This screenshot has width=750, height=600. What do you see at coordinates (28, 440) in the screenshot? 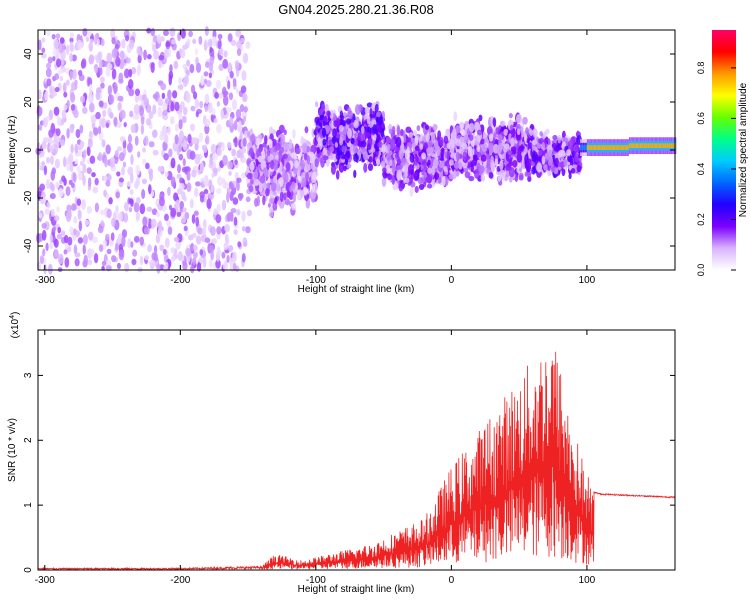
I see `y-tick-label: 2` at bounding box center [28, 440].